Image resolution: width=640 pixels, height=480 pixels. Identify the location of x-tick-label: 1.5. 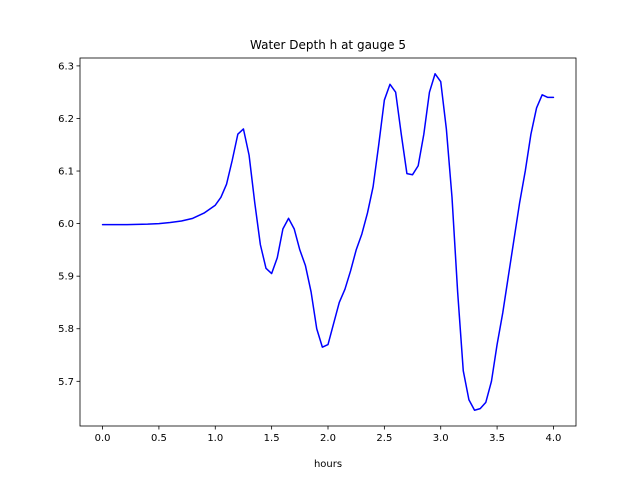
(272, 438).